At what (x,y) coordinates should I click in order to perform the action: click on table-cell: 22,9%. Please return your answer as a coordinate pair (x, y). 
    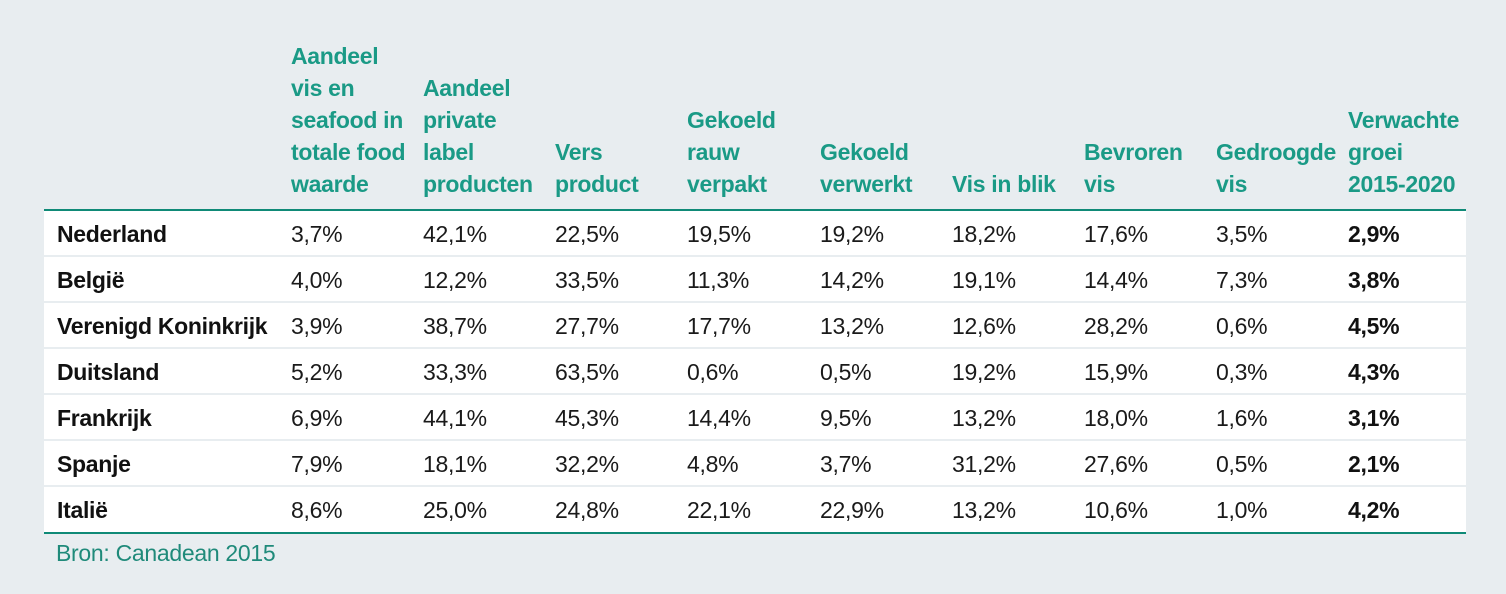
    Looking at the image, I should click on (852, 510).